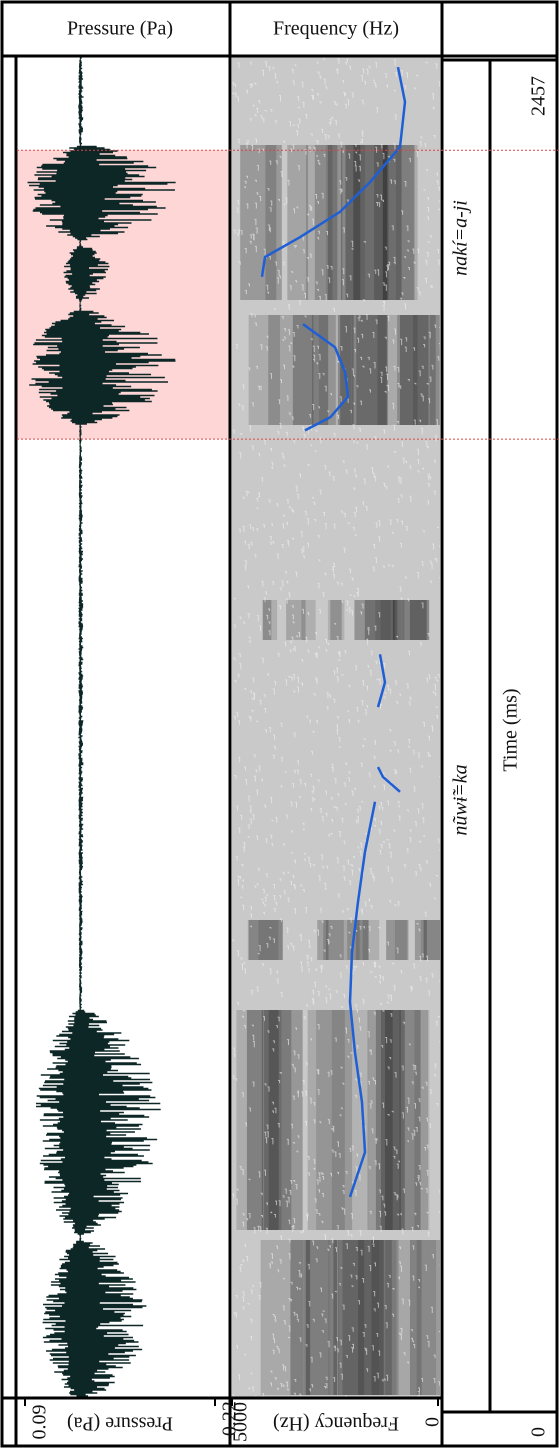 The height and width of the screenshot is (1448, 560). I want to click on y-tick-label: 0, so click(433, 1422).